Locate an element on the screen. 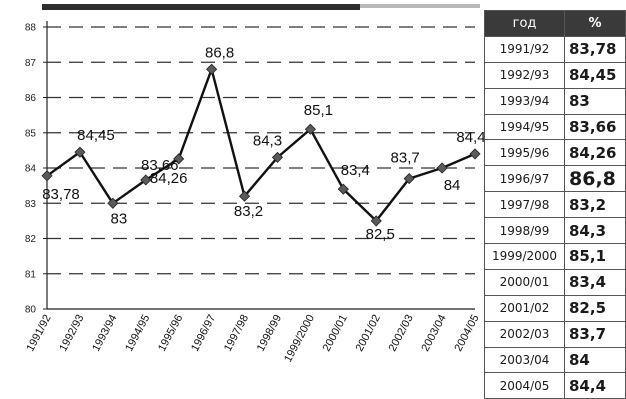 The width and height of the screenshot is (626, 399). table-row: 1998/99 84,3 is located at coordinates (555, 231).